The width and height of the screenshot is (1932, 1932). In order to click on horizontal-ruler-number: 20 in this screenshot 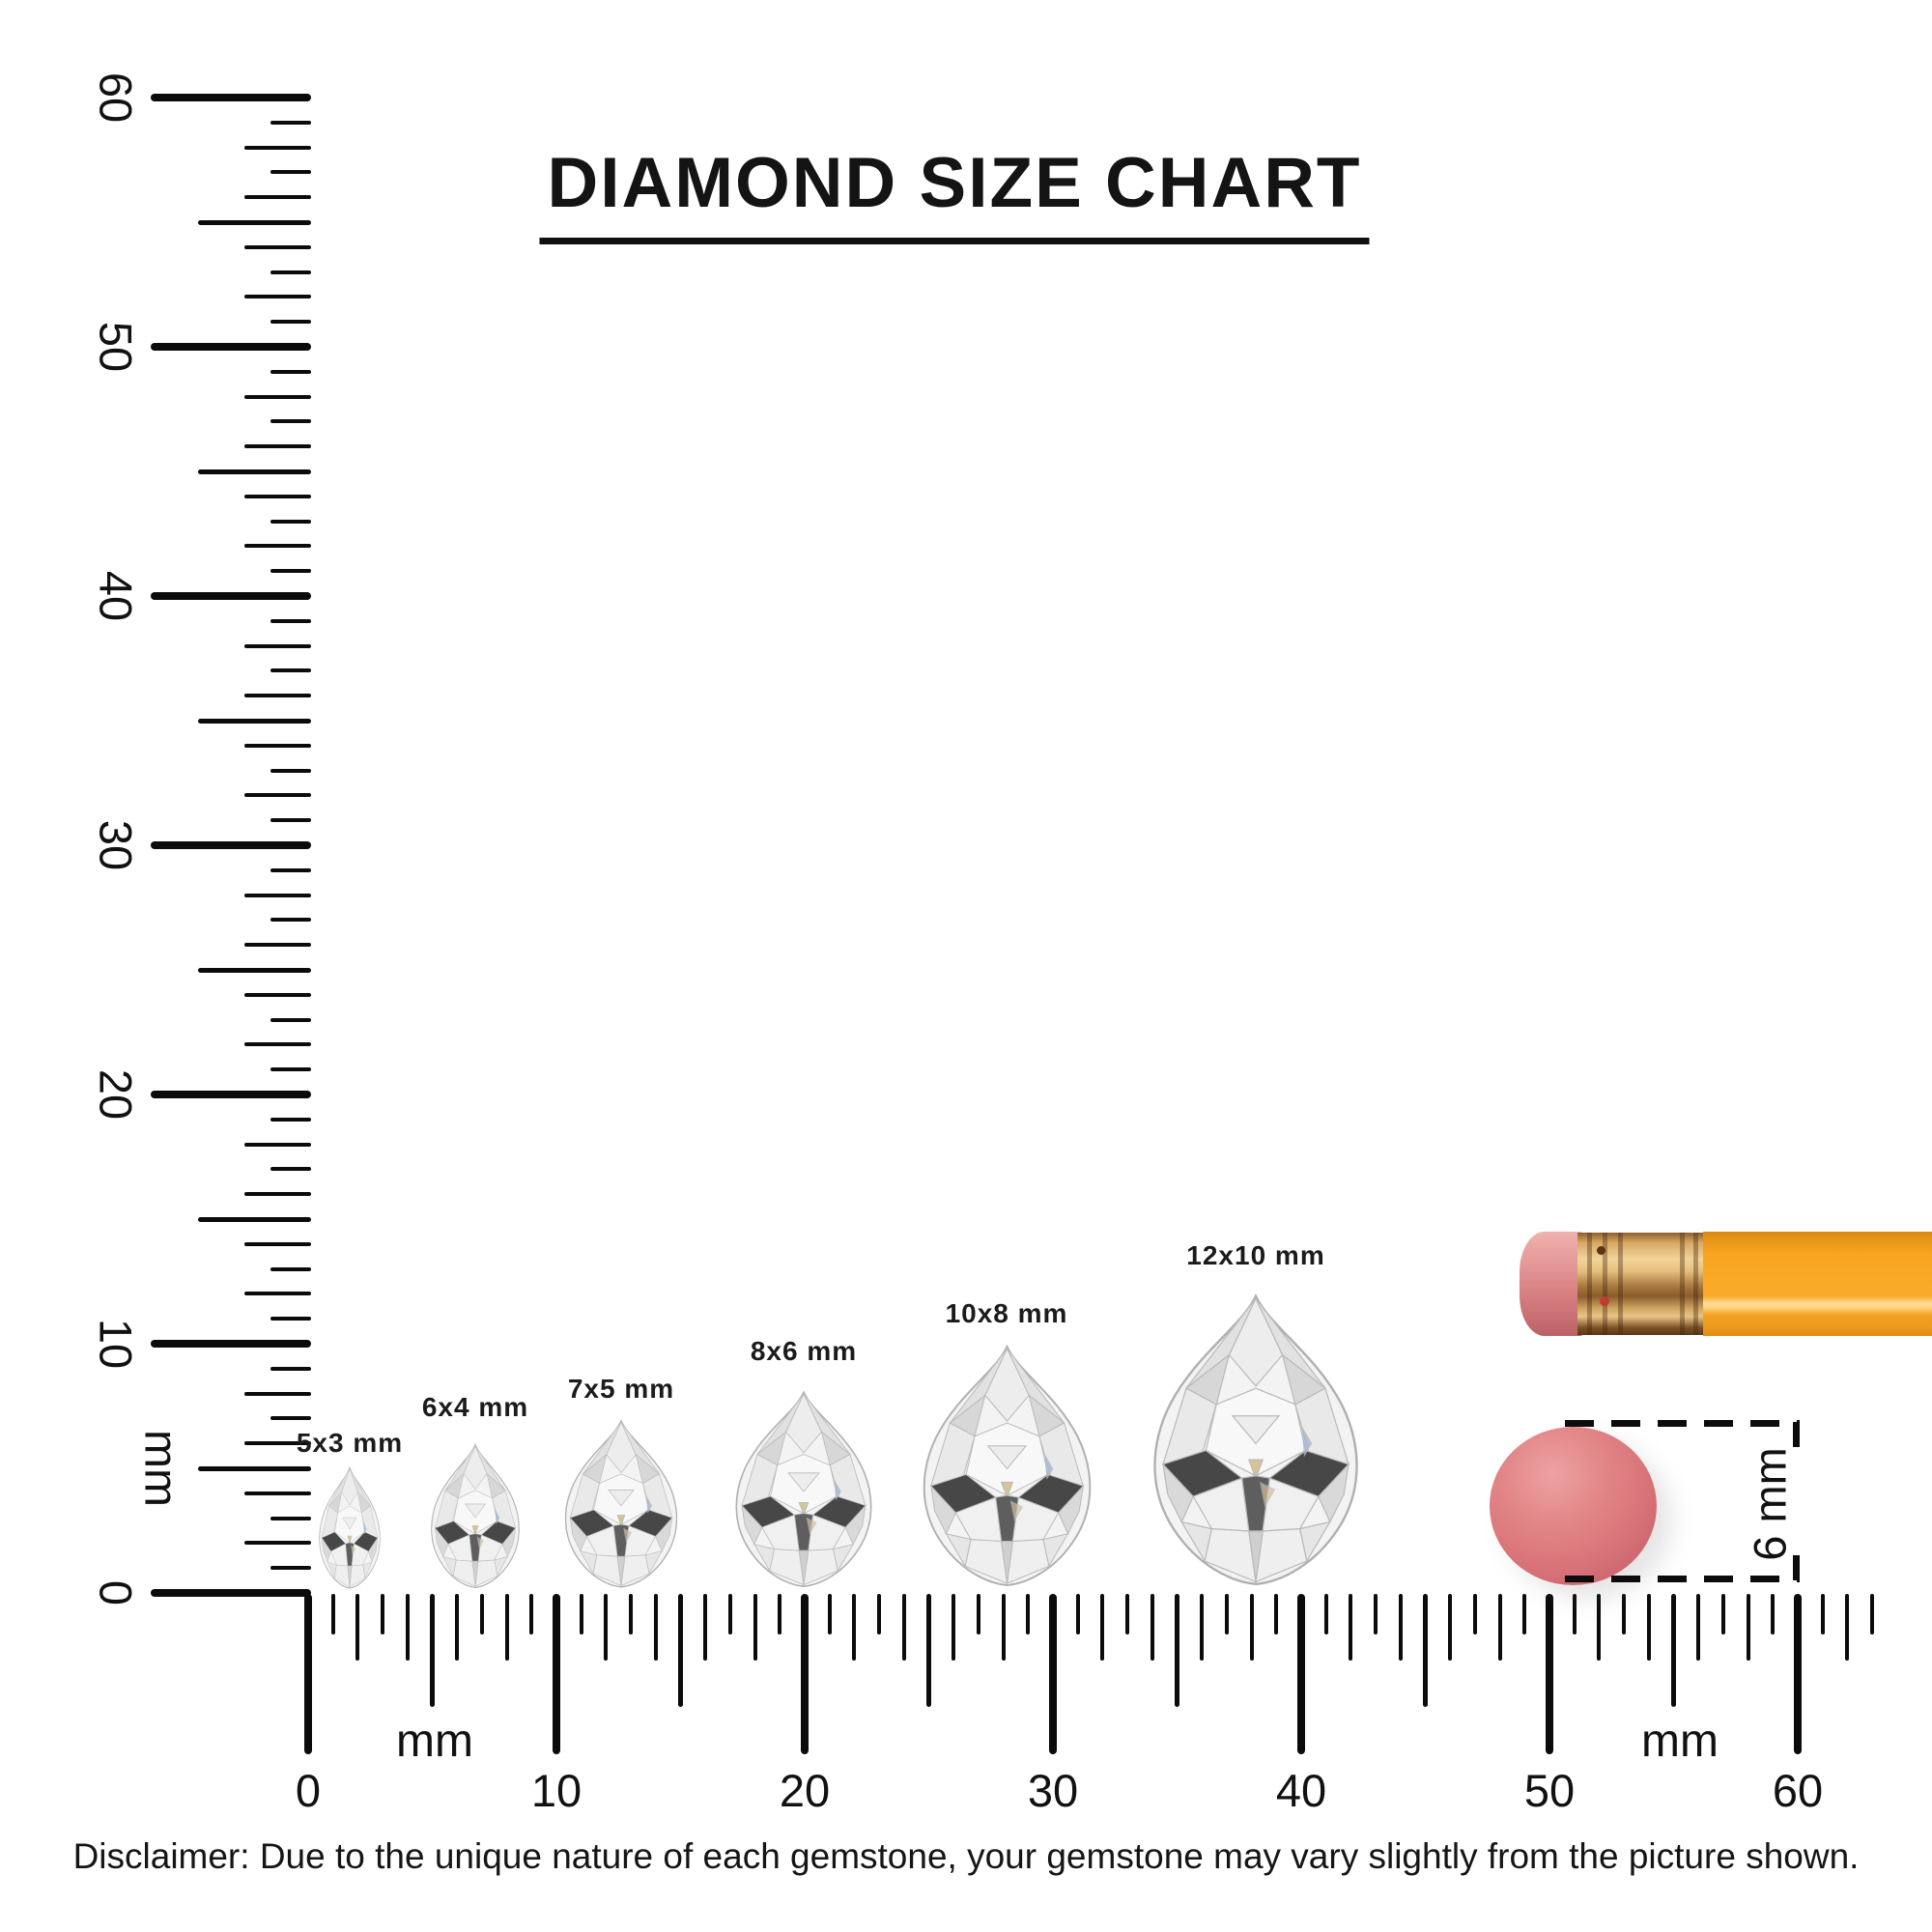, I will do `click(805, 1790)`.